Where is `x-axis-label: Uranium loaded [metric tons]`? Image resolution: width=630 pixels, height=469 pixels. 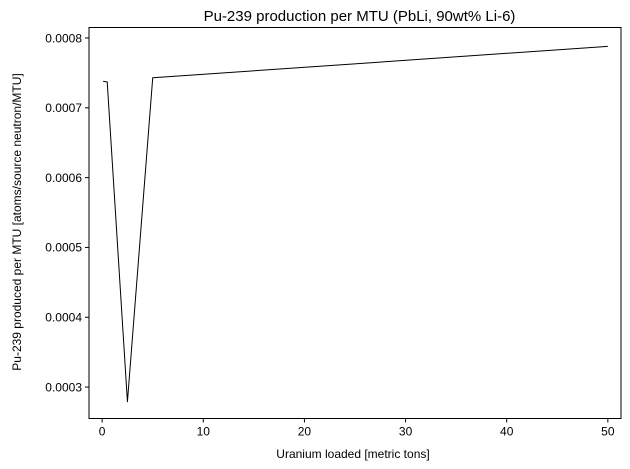 x-axis-label: Uranium loaded [metric tons] is located at coordinates (352, 454).